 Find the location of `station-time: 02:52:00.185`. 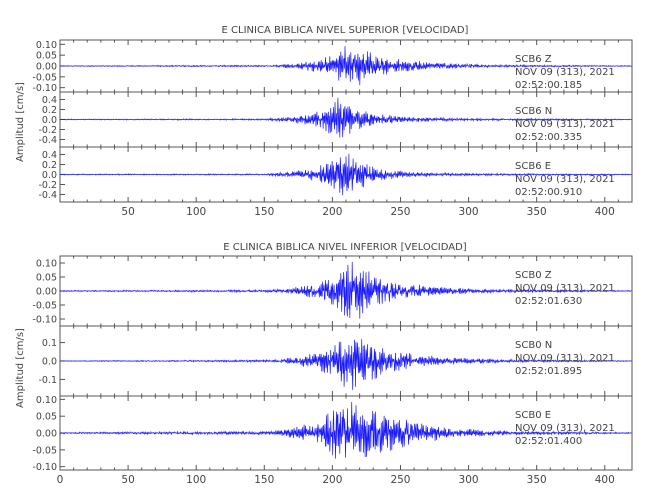

station-time: 02:52:00.185 is located at coordinates (548, 85).